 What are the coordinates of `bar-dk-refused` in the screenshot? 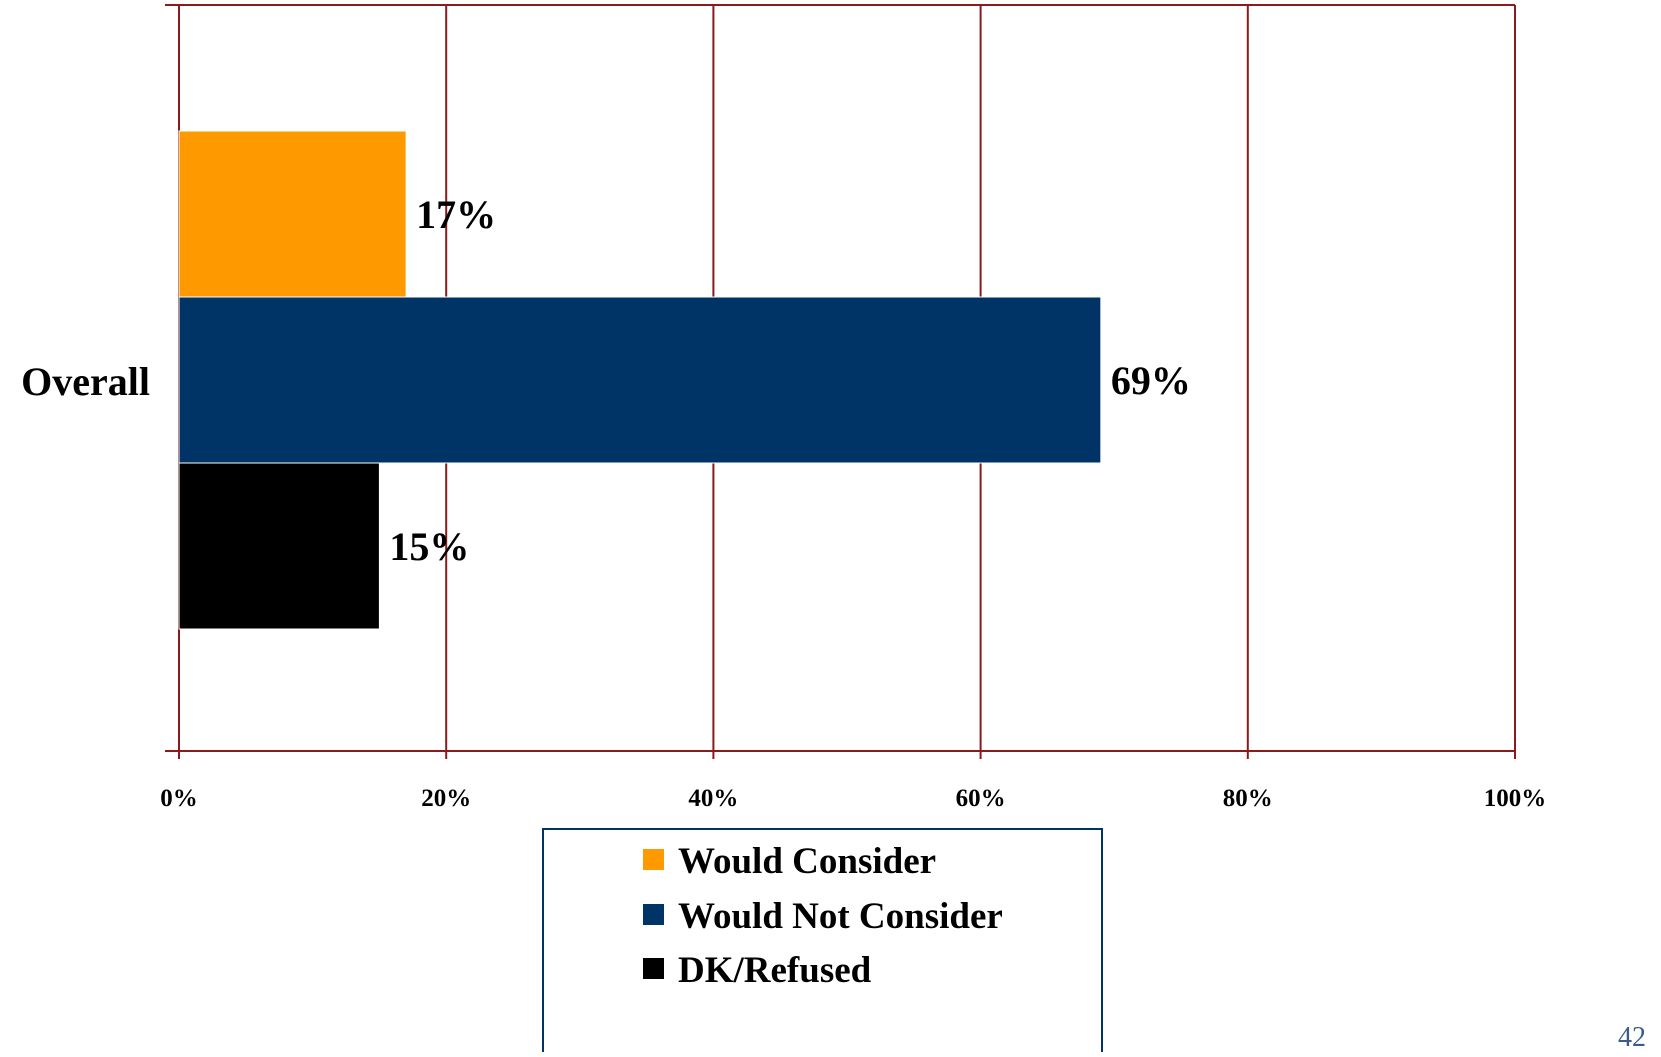 It's located at (279, 546).